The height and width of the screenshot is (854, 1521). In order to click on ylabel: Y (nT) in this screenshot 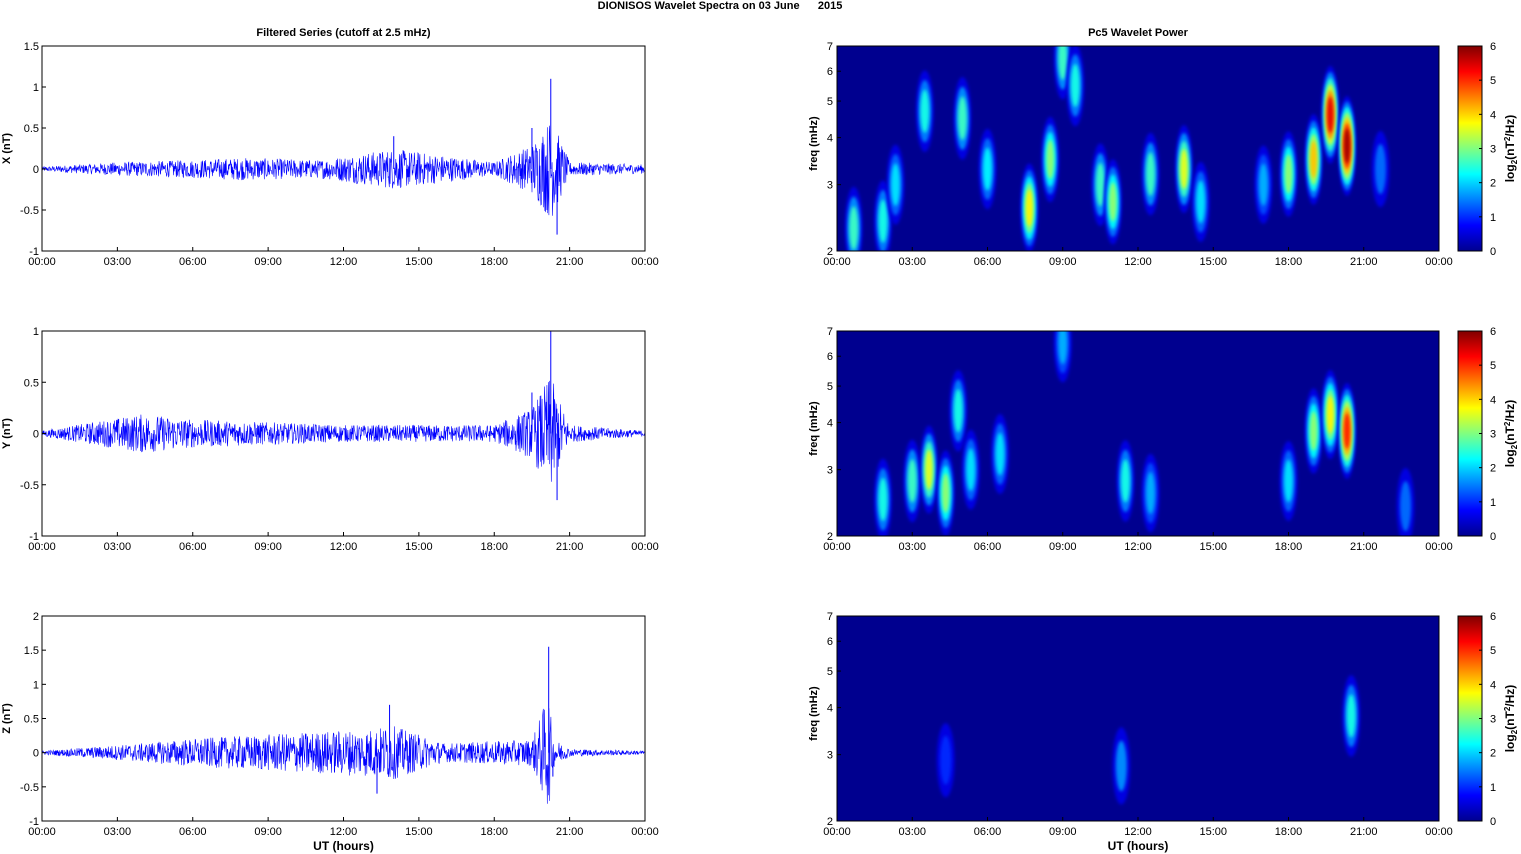, I will do `click(7, 433)`.